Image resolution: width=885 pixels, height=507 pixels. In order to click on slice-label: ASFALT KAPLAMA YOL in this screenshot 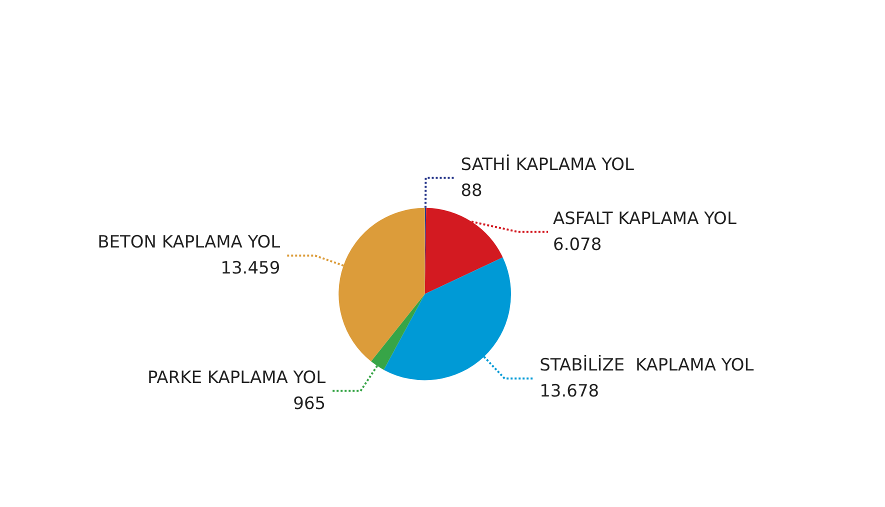, I will do `click(645, 218)`.